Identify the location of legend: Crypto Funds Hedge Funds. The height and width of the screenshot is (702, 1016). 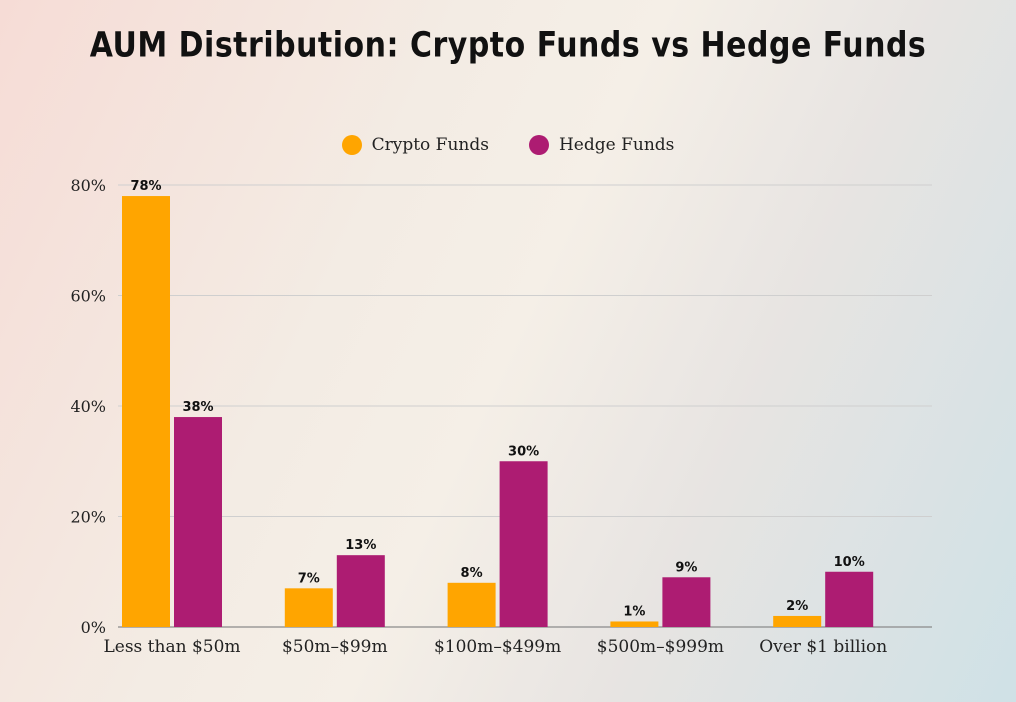
(508, 145).